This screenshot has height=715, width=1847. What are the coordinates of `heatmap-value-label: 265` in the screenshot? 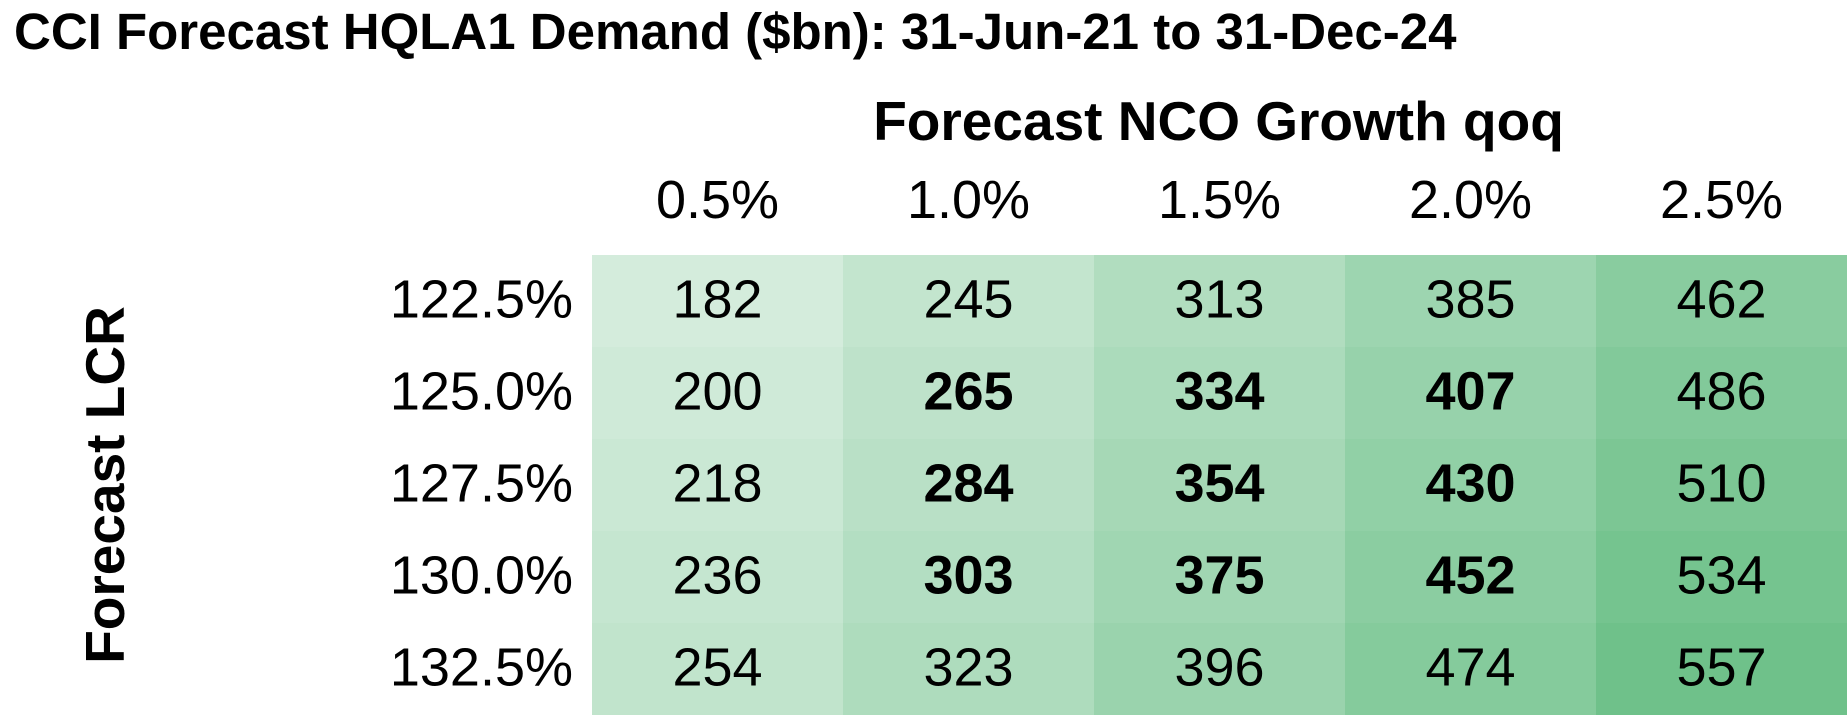 It's located at (968, 391).